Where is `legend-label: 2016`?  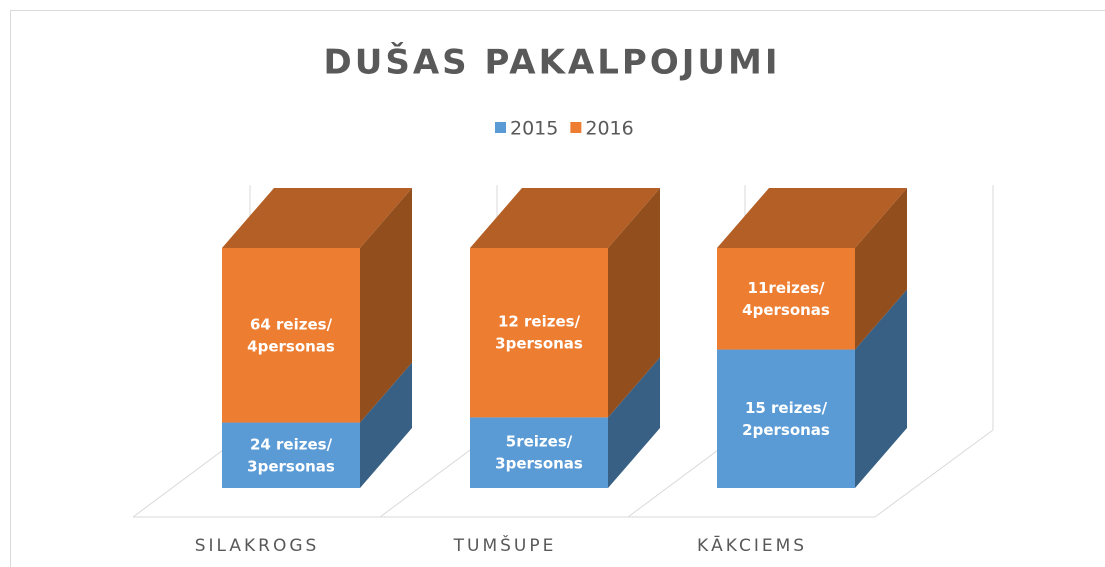
legend-label: 2016 is located at coordinates (609, 129).